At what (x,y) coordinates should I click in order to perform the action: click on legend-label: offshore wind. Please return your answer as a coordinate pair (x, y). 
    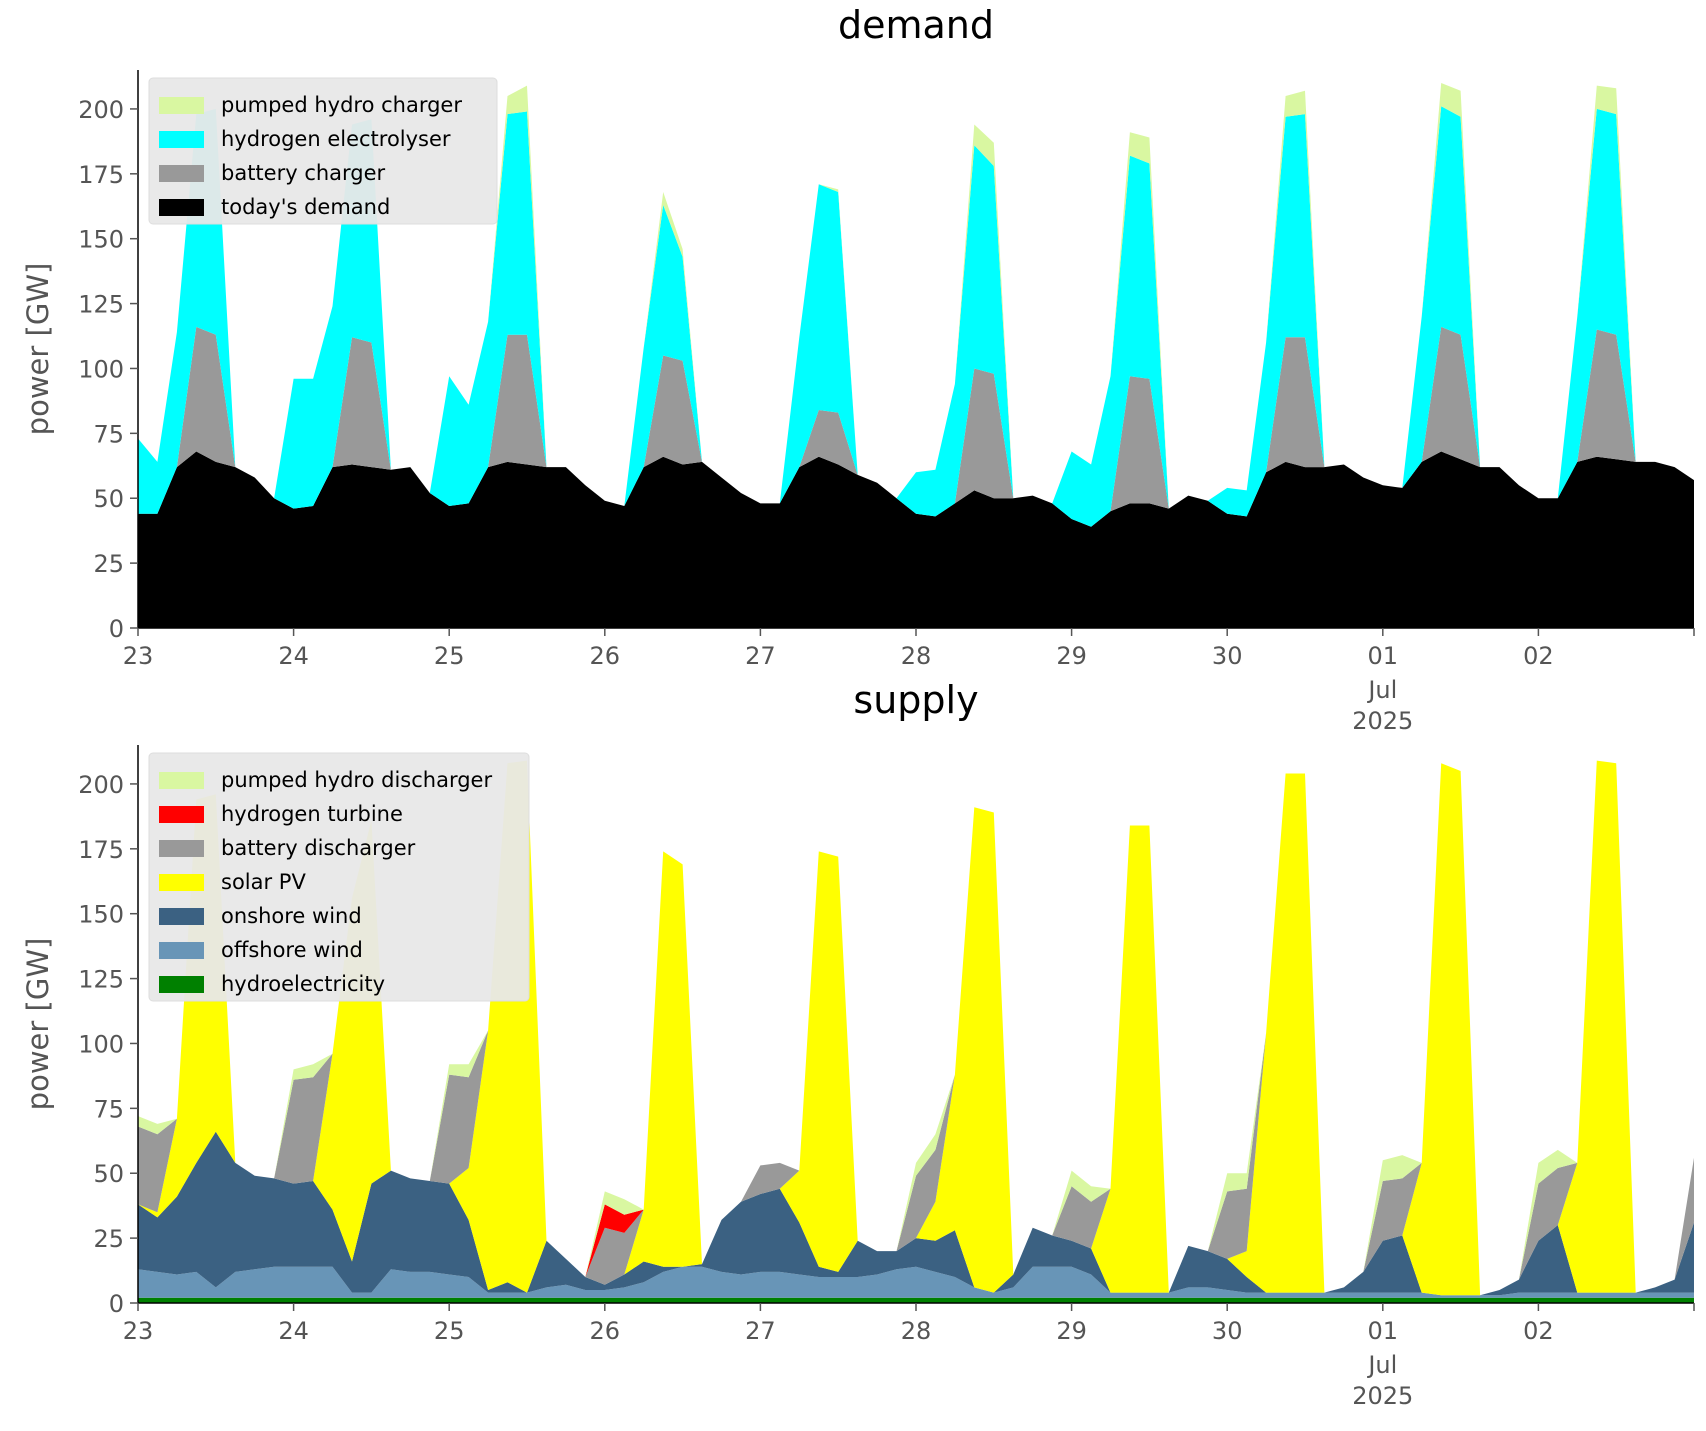
    Looking at the image, I should click on (292, 950).